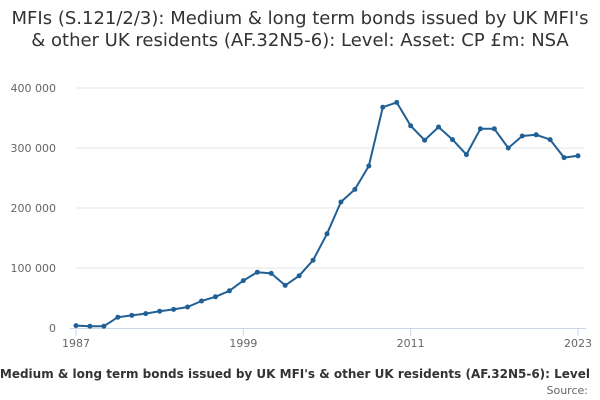 The width and height of the screenshot is (600, 400). What do you see at coordinates (34, 88) in the screenshot?
I see `y-tick-label: 400 000` at bounding box center [34, 88].